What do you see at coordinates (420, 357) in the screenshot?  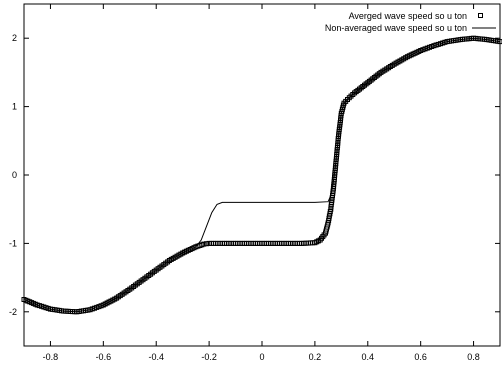 I see `x-tick-label: 0.6` at bounding box center [420, 357].